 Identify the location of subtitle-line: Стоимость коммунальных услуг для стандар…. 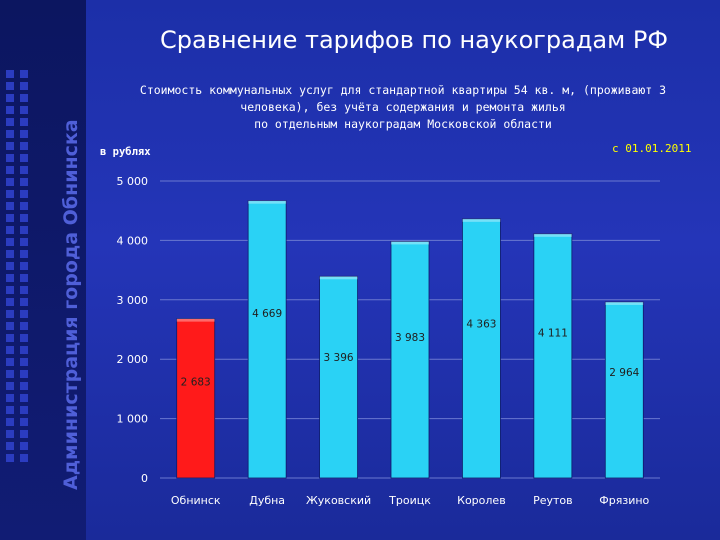
(403, 90).